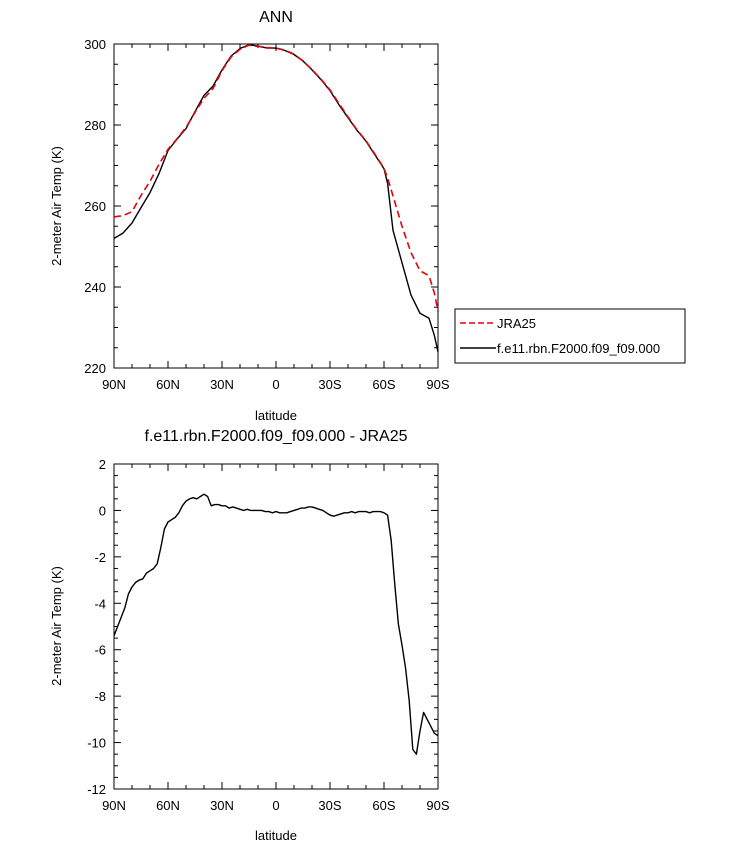  I want to click on bottom-x-tick-label: 90N, so click(114, 805).